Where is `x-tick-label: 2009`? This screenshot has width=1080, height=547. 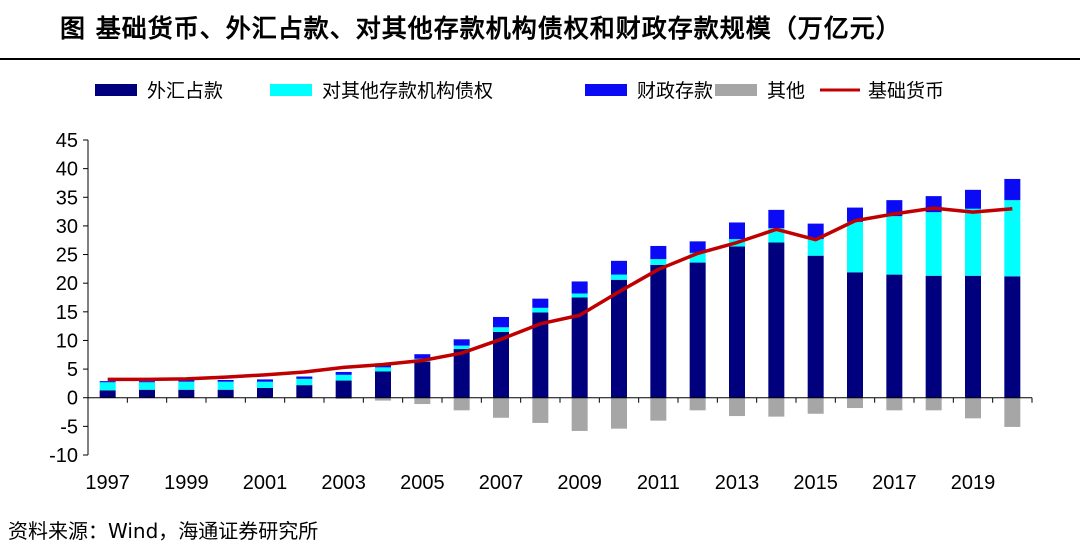
x-tick-label: 2009 is located at coordinates (579, 483).